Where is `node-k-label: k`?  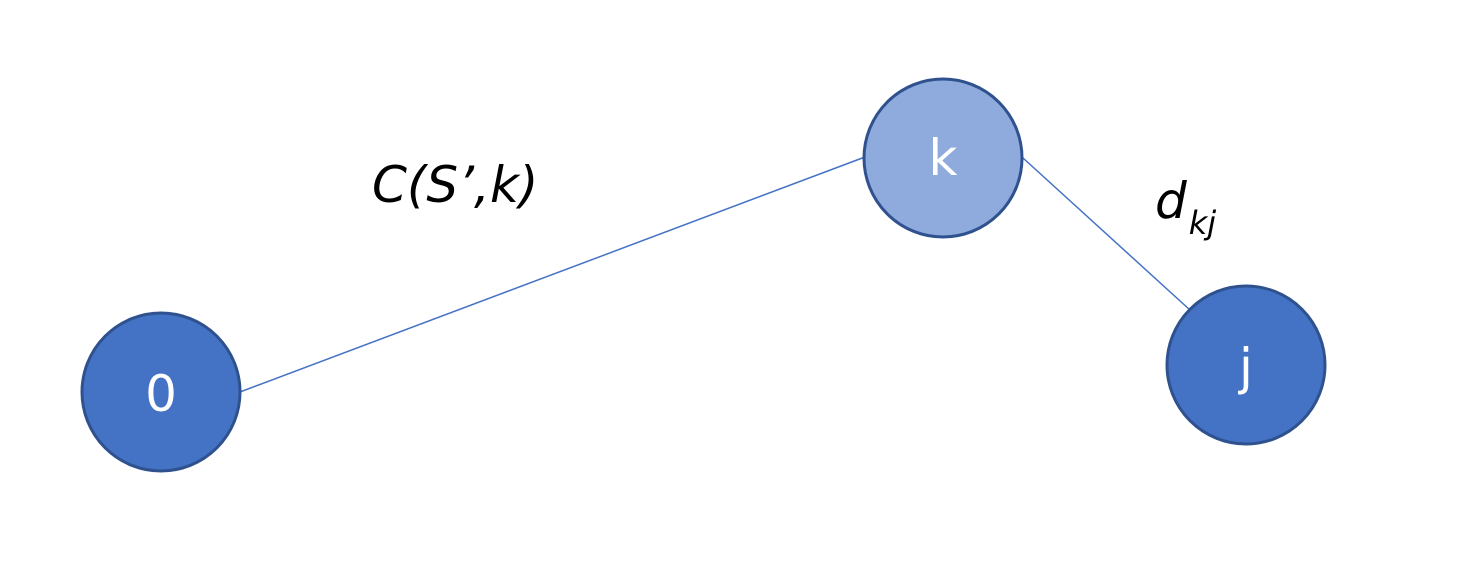 node-k-label: k is located at coordinates (943, 158).